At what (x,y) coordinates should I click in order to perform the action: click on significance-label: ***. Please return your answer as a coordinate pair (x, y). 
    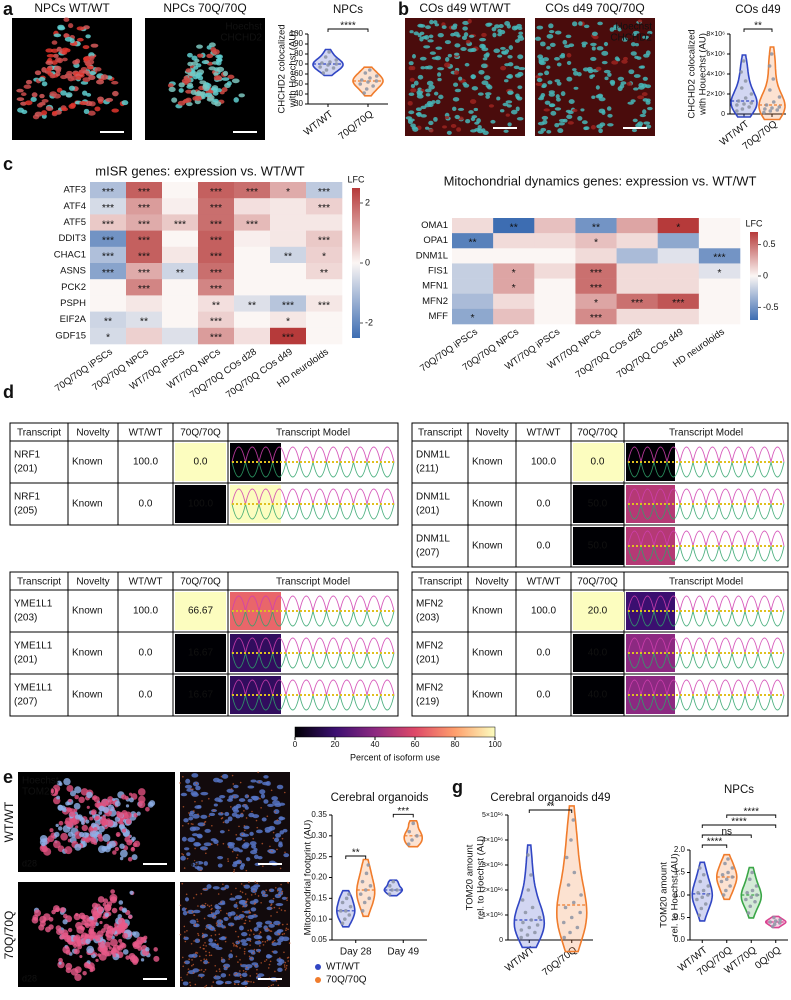
    Looking at the image, I should click on (144, 289).